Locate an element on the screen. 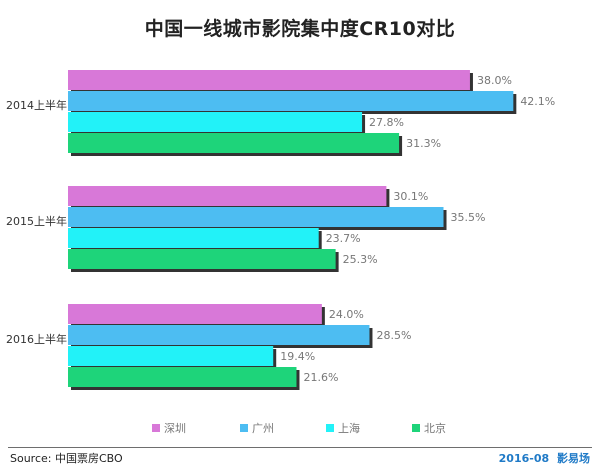 The image size is (600, 469). bar-深圳-2016上半年 is located at coordinates (195, 314).